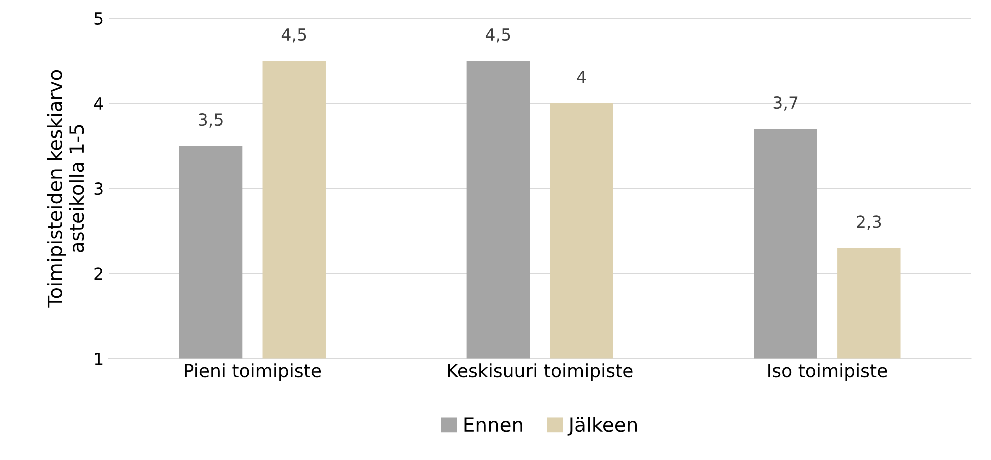 This screenshot has width=991, height=460. I want to click on y-tick-label: 1, so click(99, 359).